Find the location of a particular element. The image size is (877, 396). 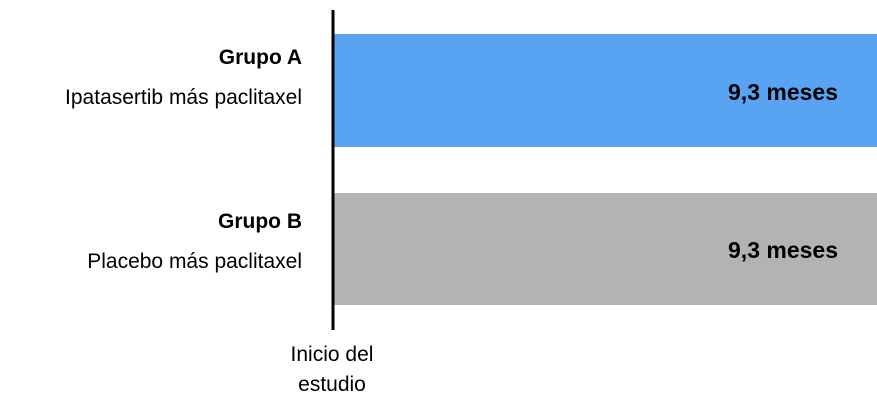

axis-caption-line-1: Inicio del is located at coordinates (332, 354).